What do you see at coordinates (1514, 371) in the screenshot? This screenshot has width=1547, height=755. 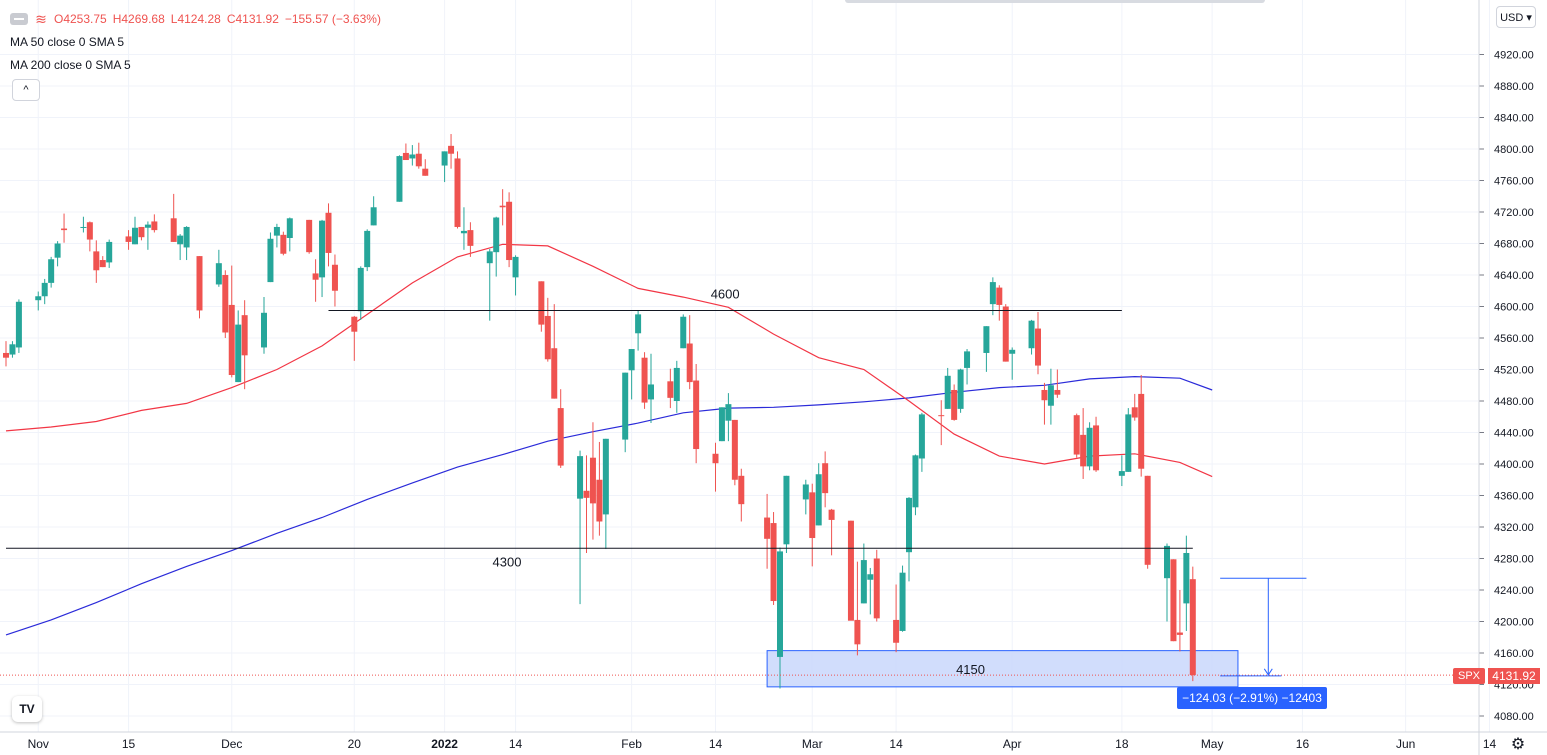 I see `price-tick-label: 4520.00` at bounding box center [1514, 371].